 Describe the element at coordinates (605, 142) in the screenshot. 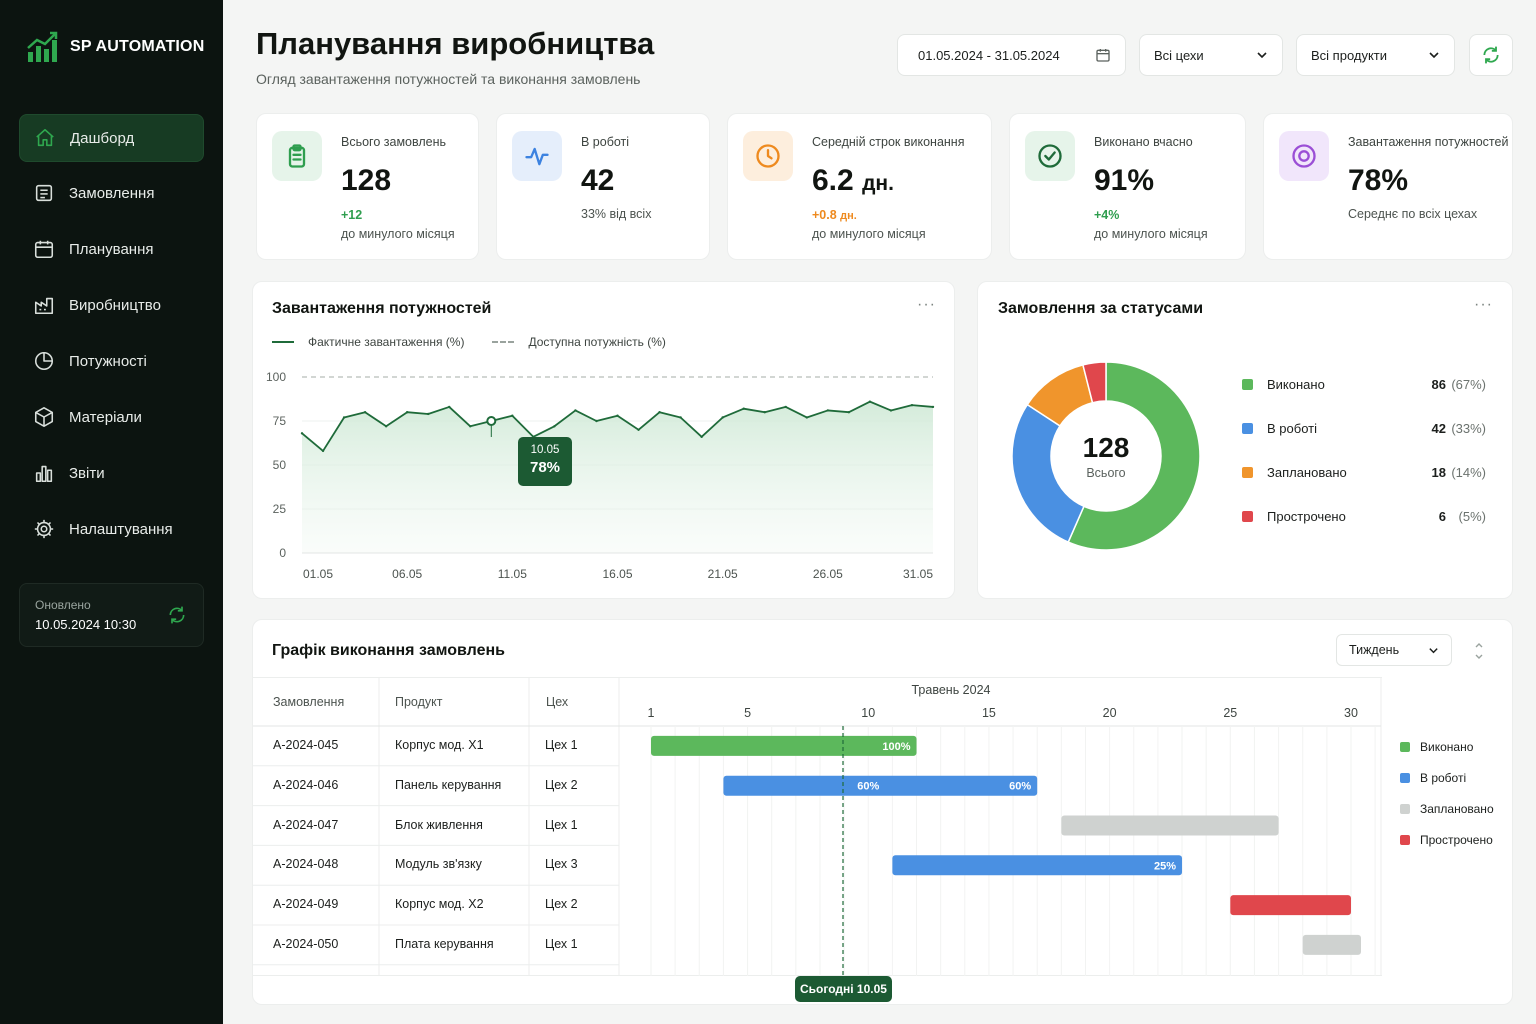

I see `kpi-label: В роботі` at that location.